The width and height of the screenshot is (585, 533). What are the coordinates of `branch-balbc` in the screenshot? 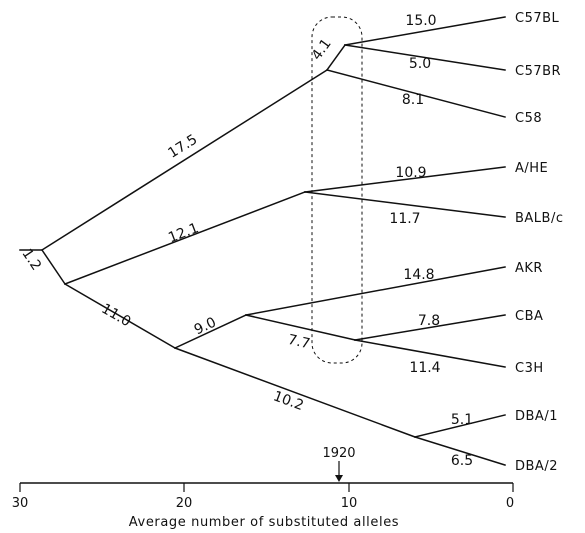 It's located at (405, 204).